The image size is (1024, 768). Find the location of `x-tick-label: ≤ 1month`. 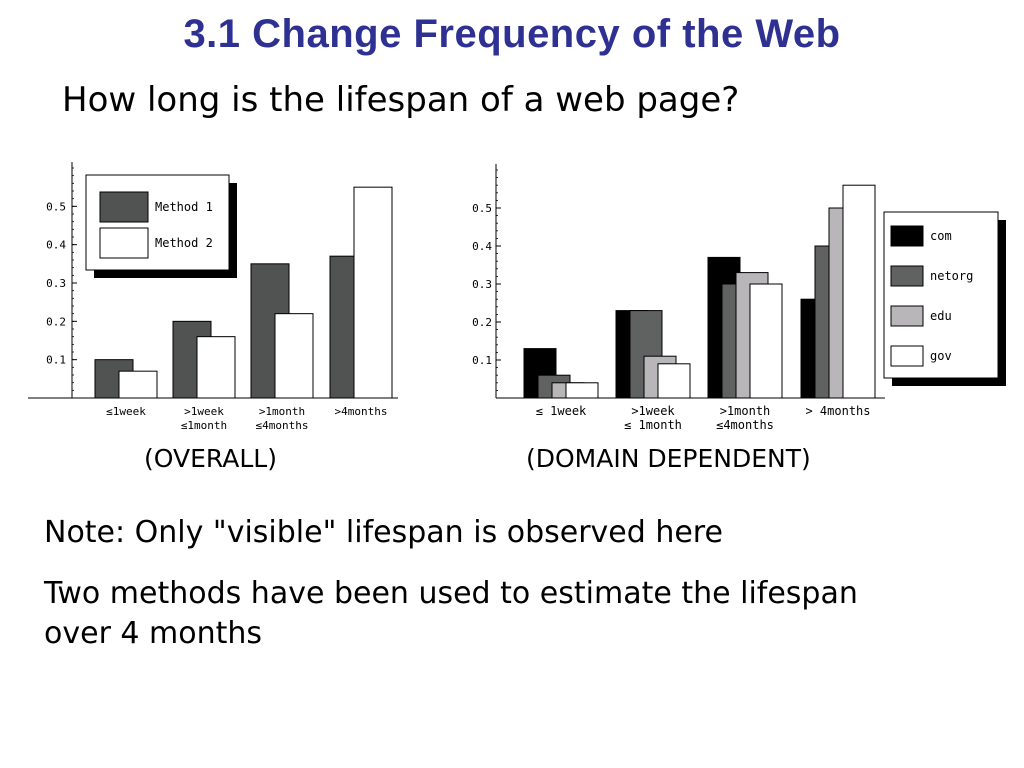

x-tick-label: ≤ 1month is located at coordinates (653, 425).